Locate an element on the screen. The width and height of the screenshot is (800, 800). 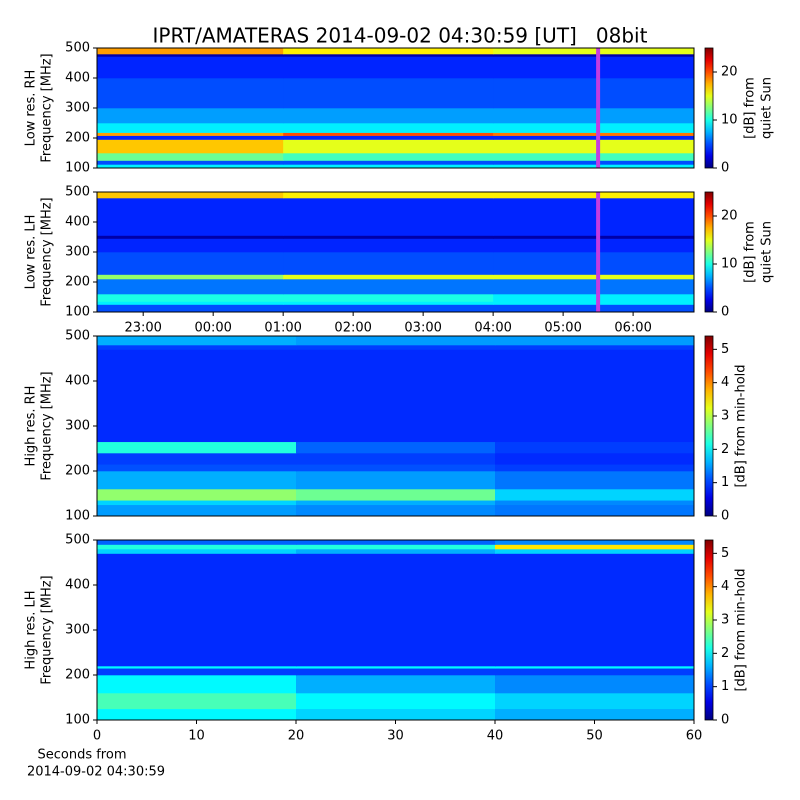
y-axis-label: Frequency [MHz] is located at coordinates (47, 425).